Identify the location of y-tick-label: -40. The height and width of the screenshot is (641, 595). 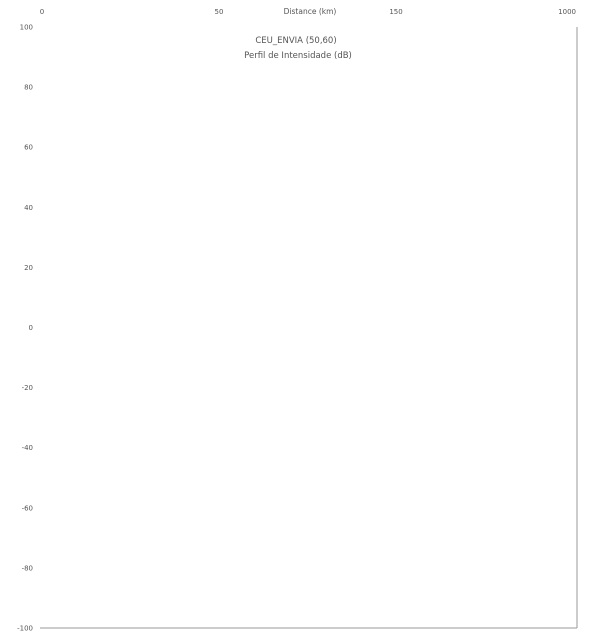
(27, 448).